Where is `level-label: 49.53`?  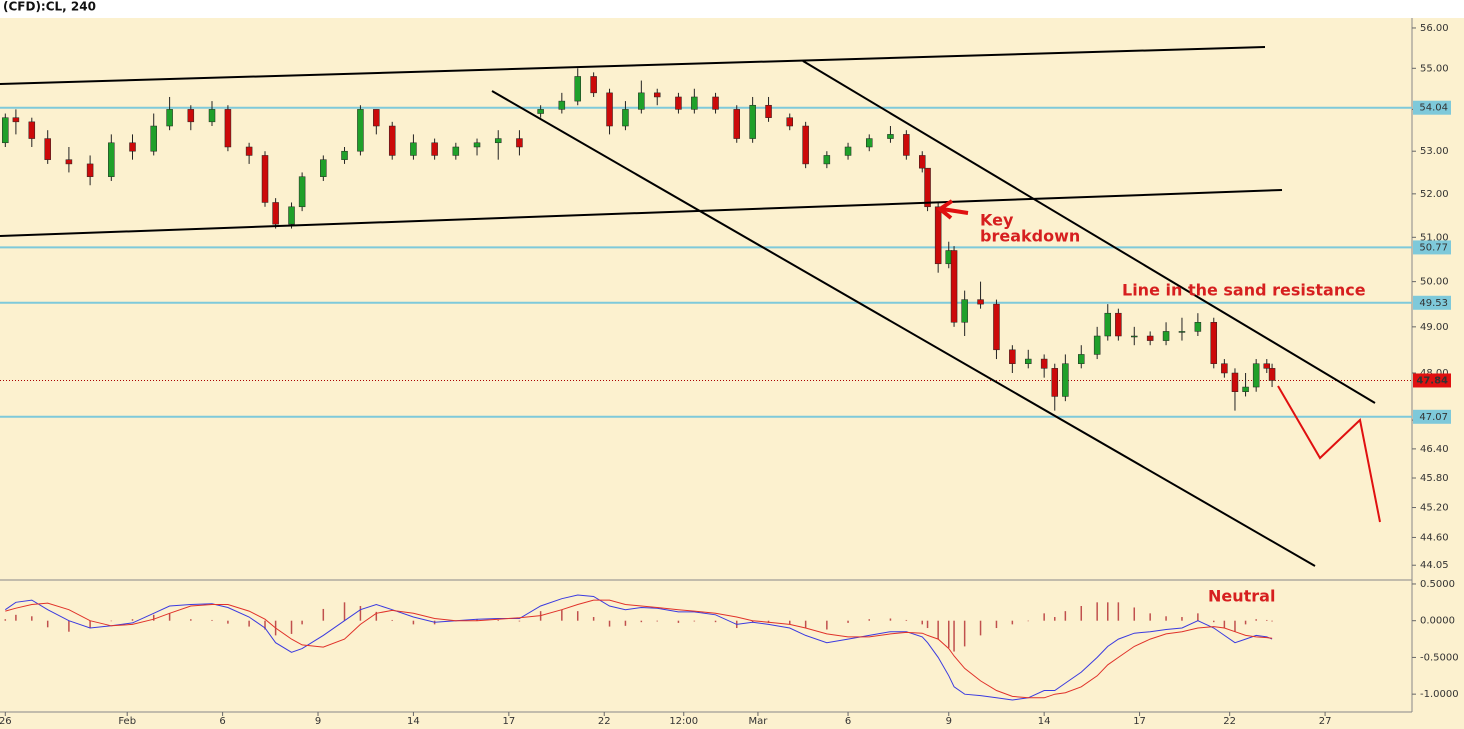
level-label: 49.53 is located at coordinates (1433, 303).